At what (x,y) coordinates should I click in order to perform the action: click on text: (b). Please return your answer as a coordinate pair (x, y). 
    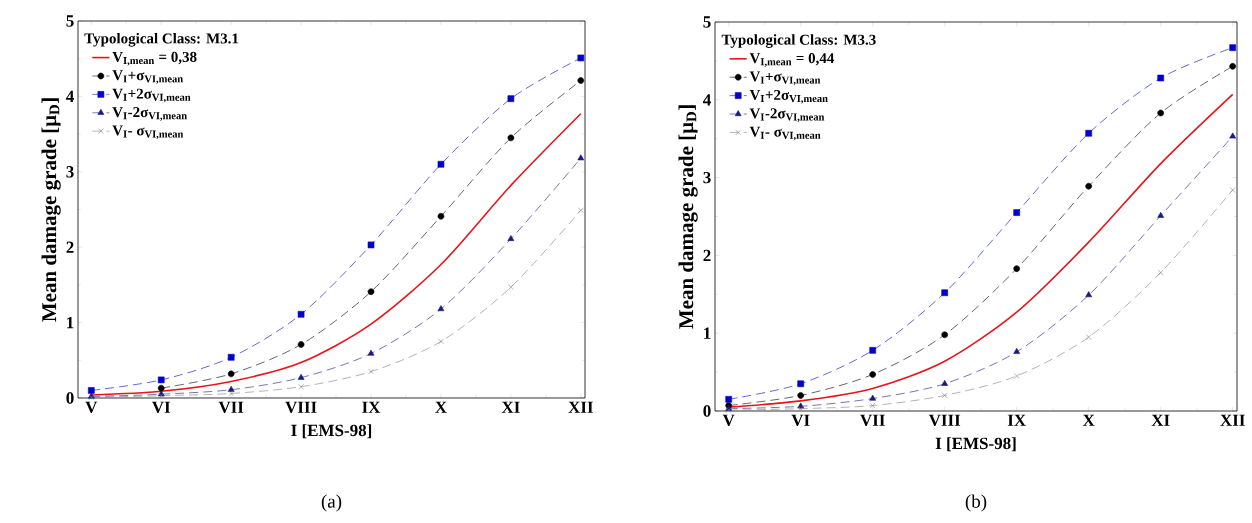
    Looking at the image, I should click on (976, 503).